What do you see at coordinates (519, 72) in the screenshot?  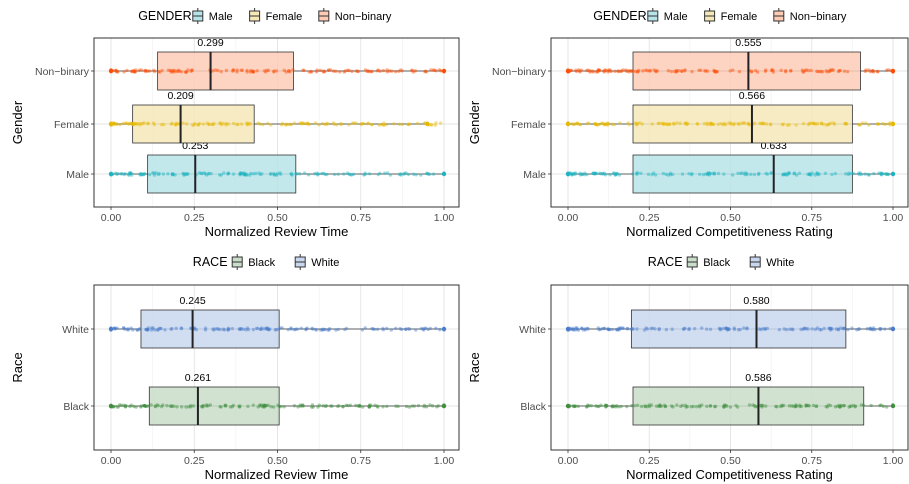 I see `y-tick-label: Non−binary` at bounding box center [519, 72].